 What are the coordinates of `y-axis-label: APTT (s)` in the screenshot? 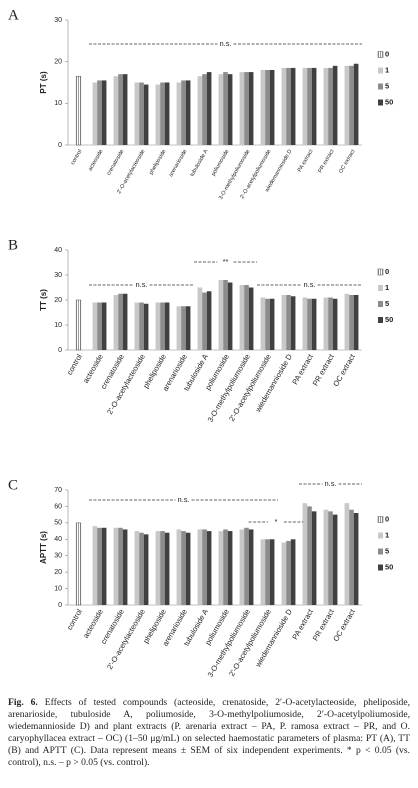 It's located at (43, 547).